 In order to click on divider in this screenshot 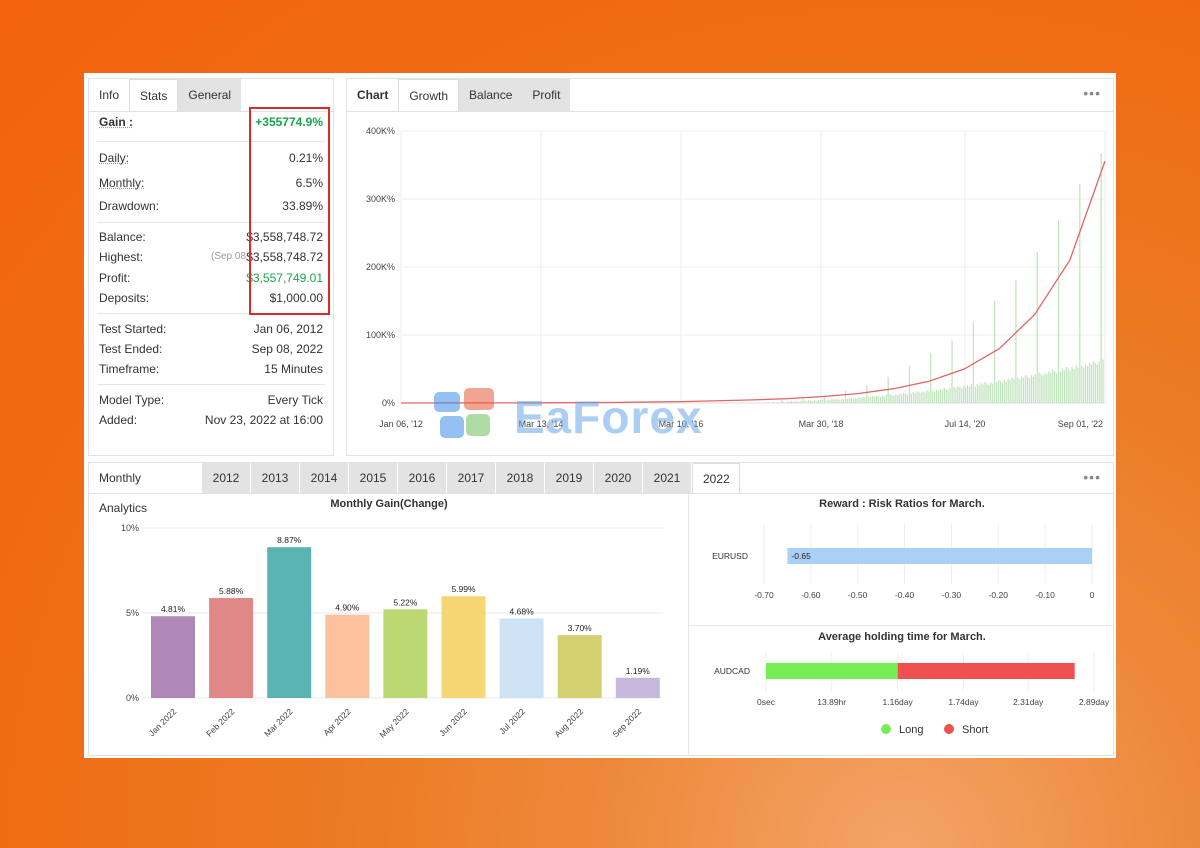, I will do `click(211, 141)`.